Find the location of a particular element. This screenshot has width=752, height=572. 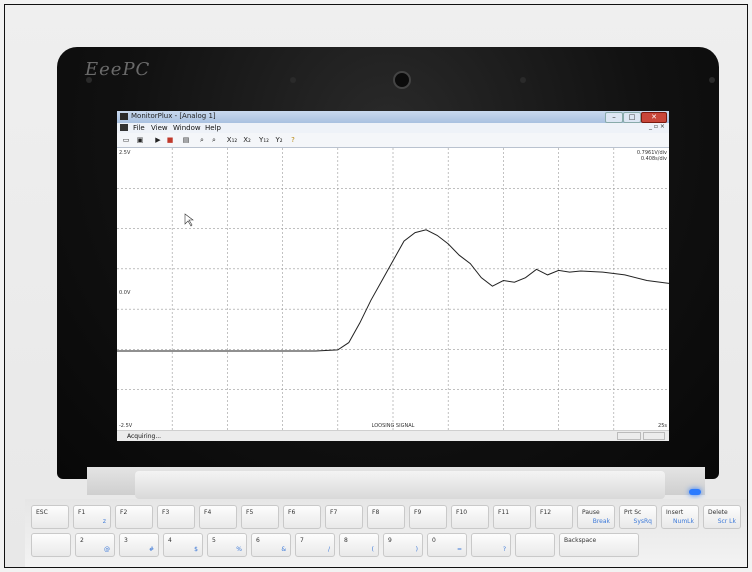

keyboard-key: 9) is located at coordinates (403, 545).